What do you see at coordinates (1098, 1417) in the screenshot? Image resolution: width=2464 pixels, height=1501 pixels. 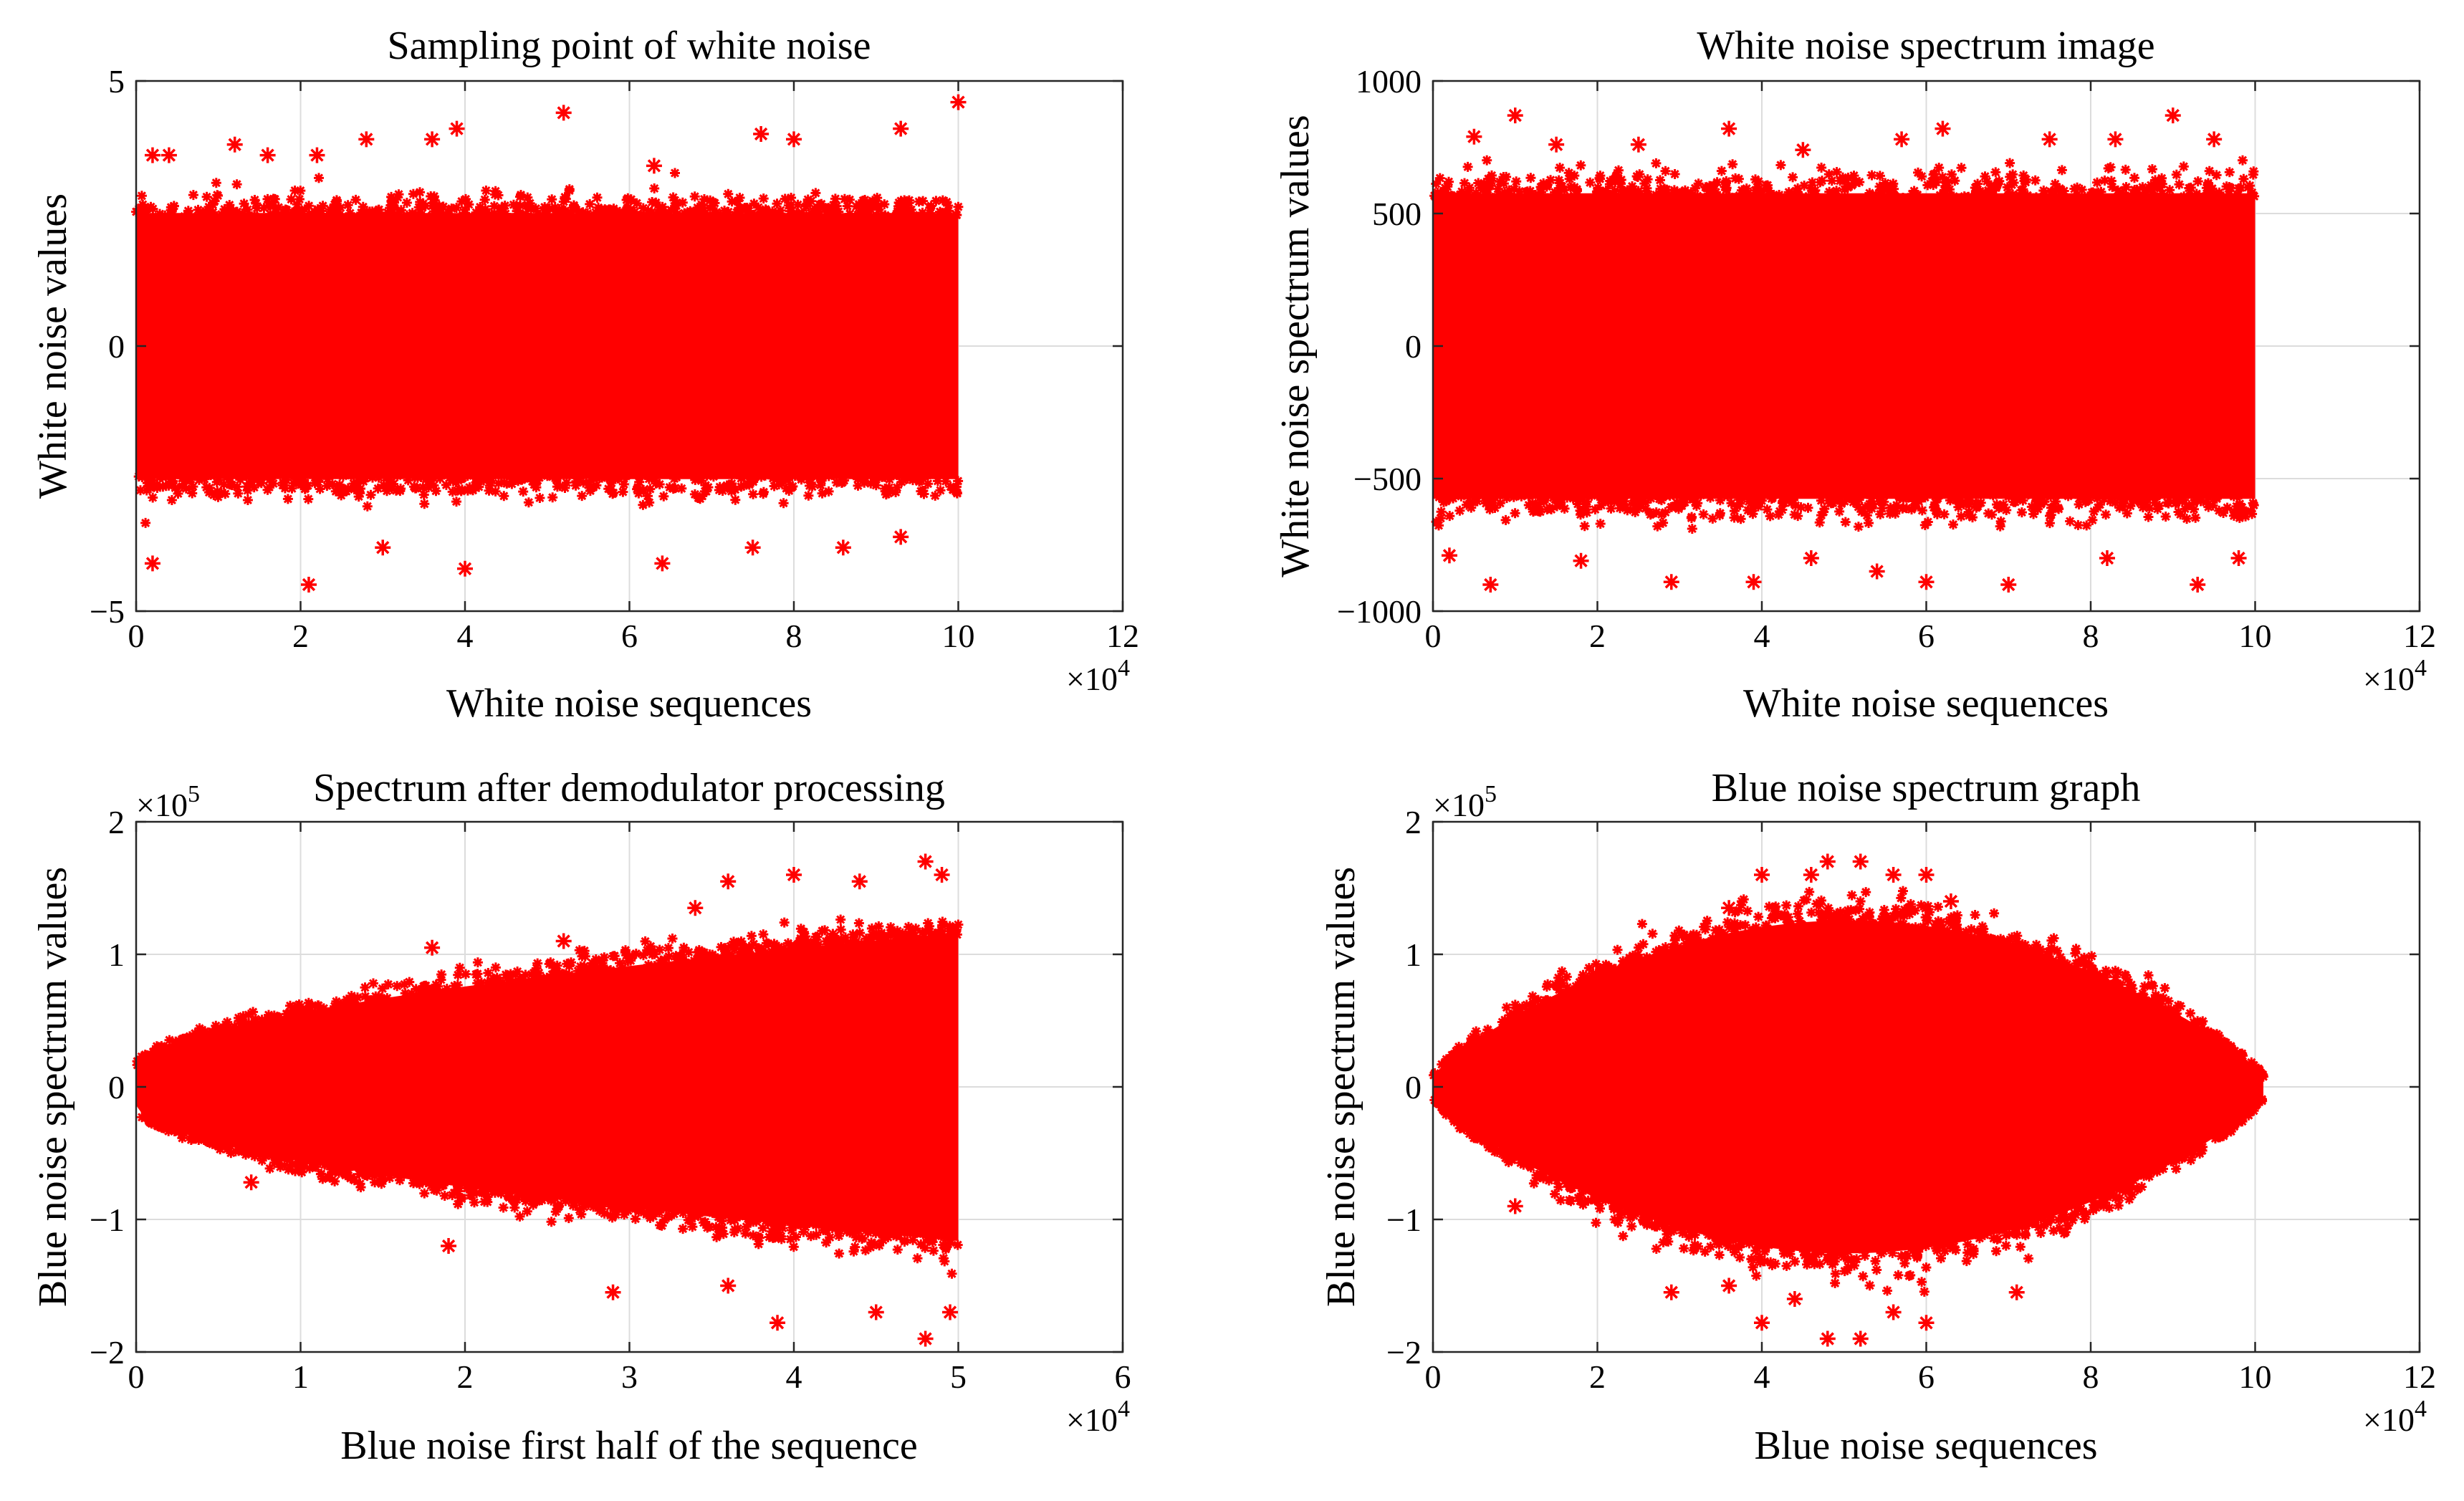 I see `axis-multiplier: ×10⁴` at bounding box center [1098, 1417].